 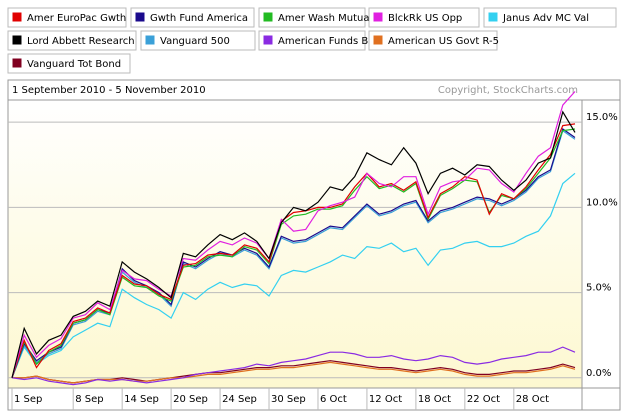 I want to click on legend-label: Vanguard Tot Bond, so click(x=74, y=64).